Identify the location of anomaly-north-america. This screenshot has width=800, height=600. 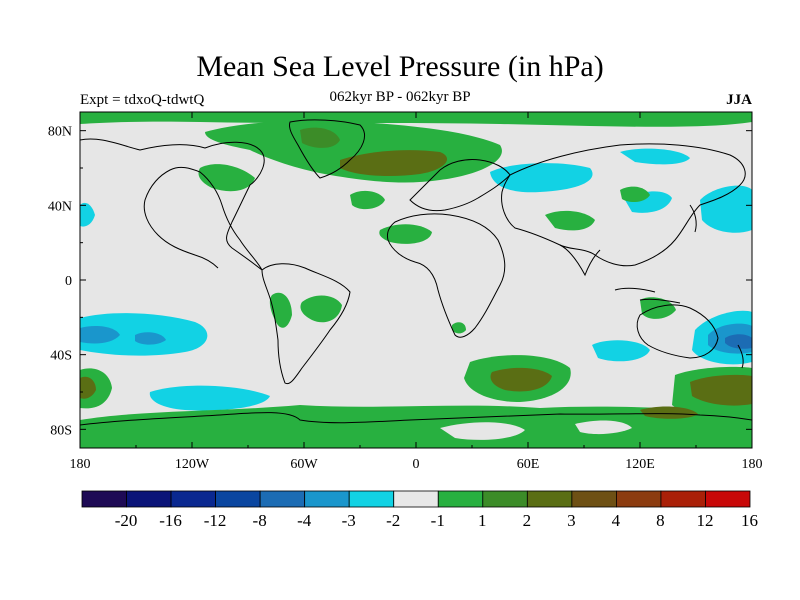
(226, 178).